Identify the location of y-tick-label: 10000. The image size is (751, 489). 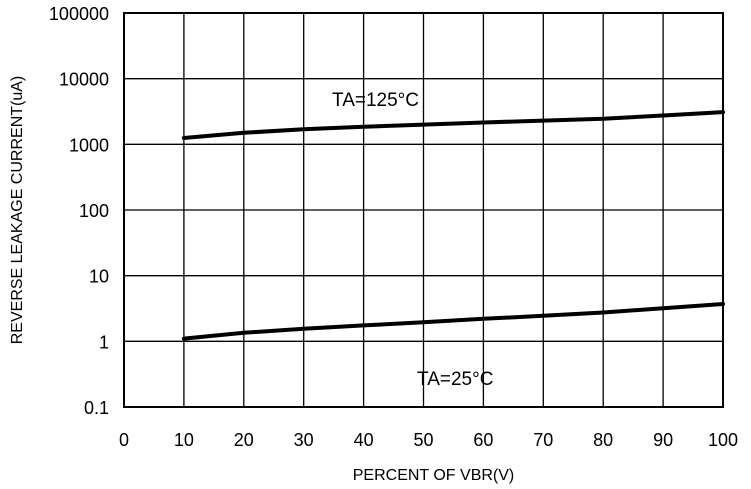
(84, 80).